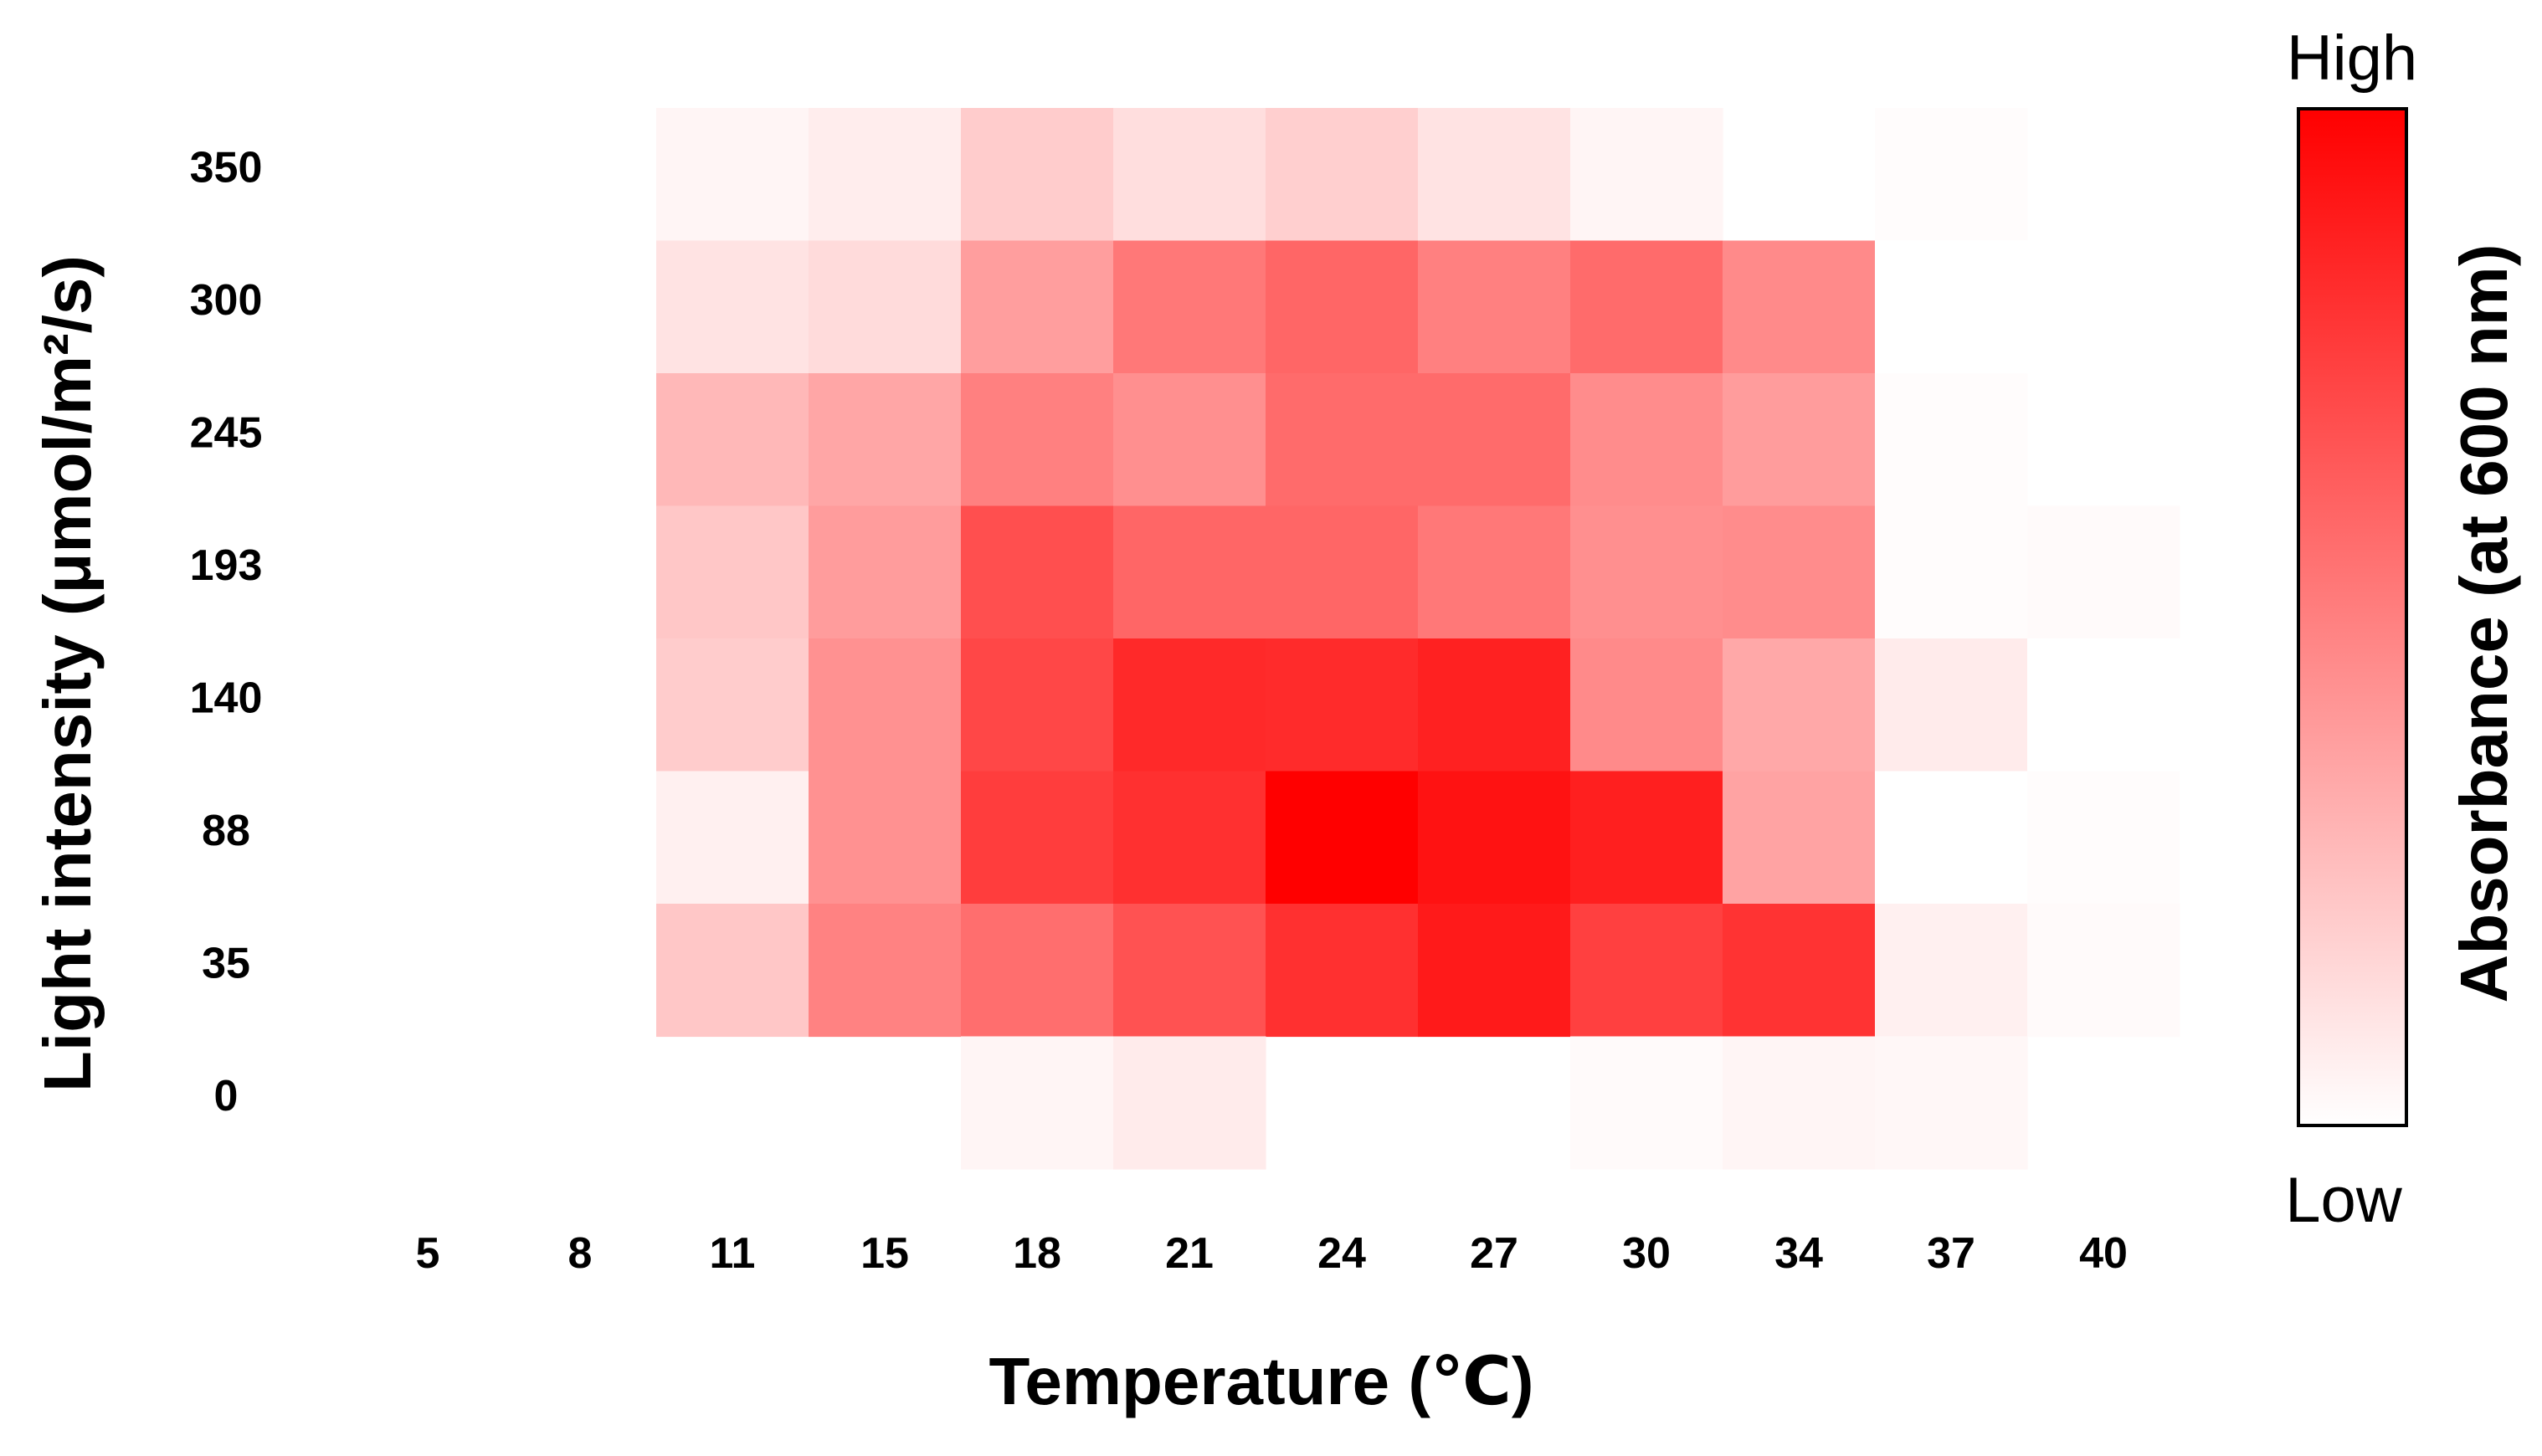 Image resolution: width=2542 pixels, height=1456 pixels. Describe the element at coordinates (226, 831) in the screenshot. I see `y-tick-label: 88` at that location.